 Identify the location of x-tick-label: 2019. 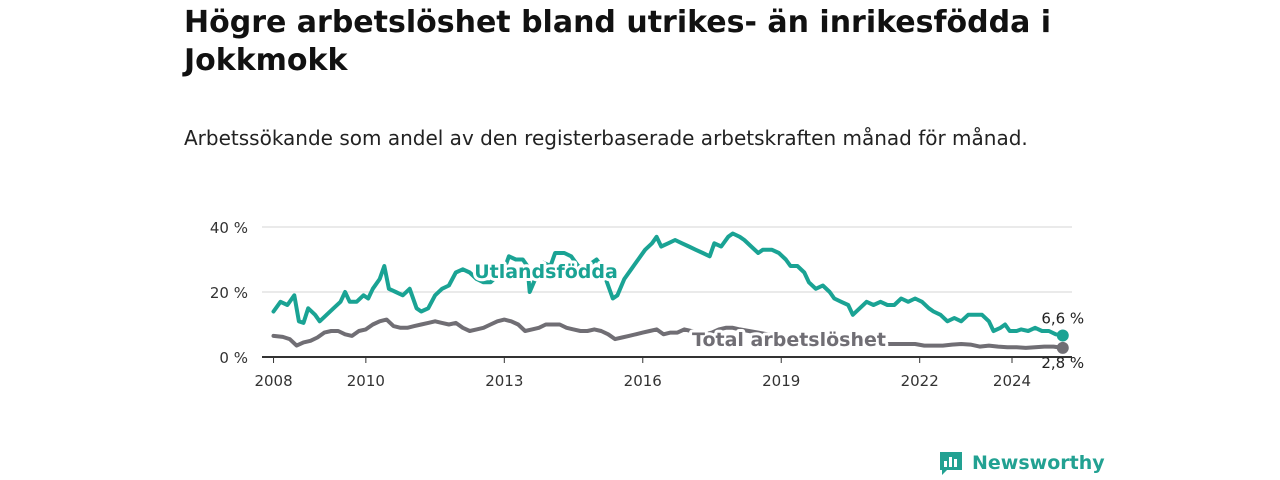
(781, 381).